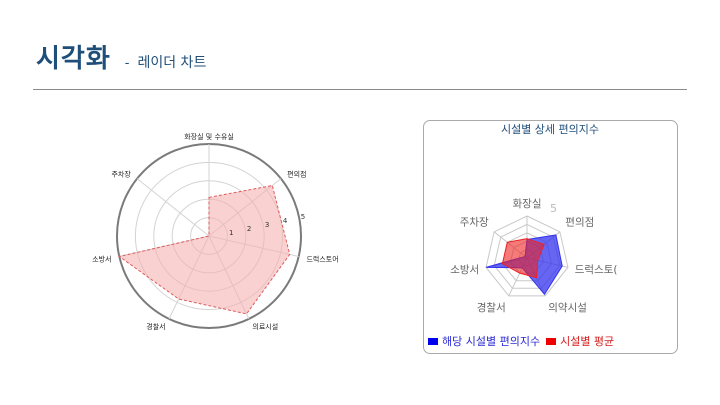 The image size is (720, 405). I want to click on legend-swatch-red, so click(551, 341).